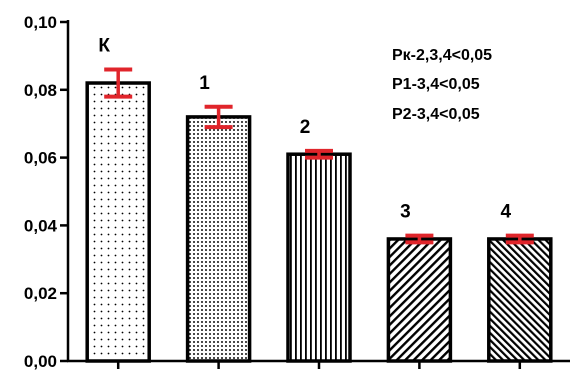 The image size is (573, 373). What do you see at coordinates (506, 212) in the screenshot?
I see `bar-label: 4` at bounding box center [506, 212].